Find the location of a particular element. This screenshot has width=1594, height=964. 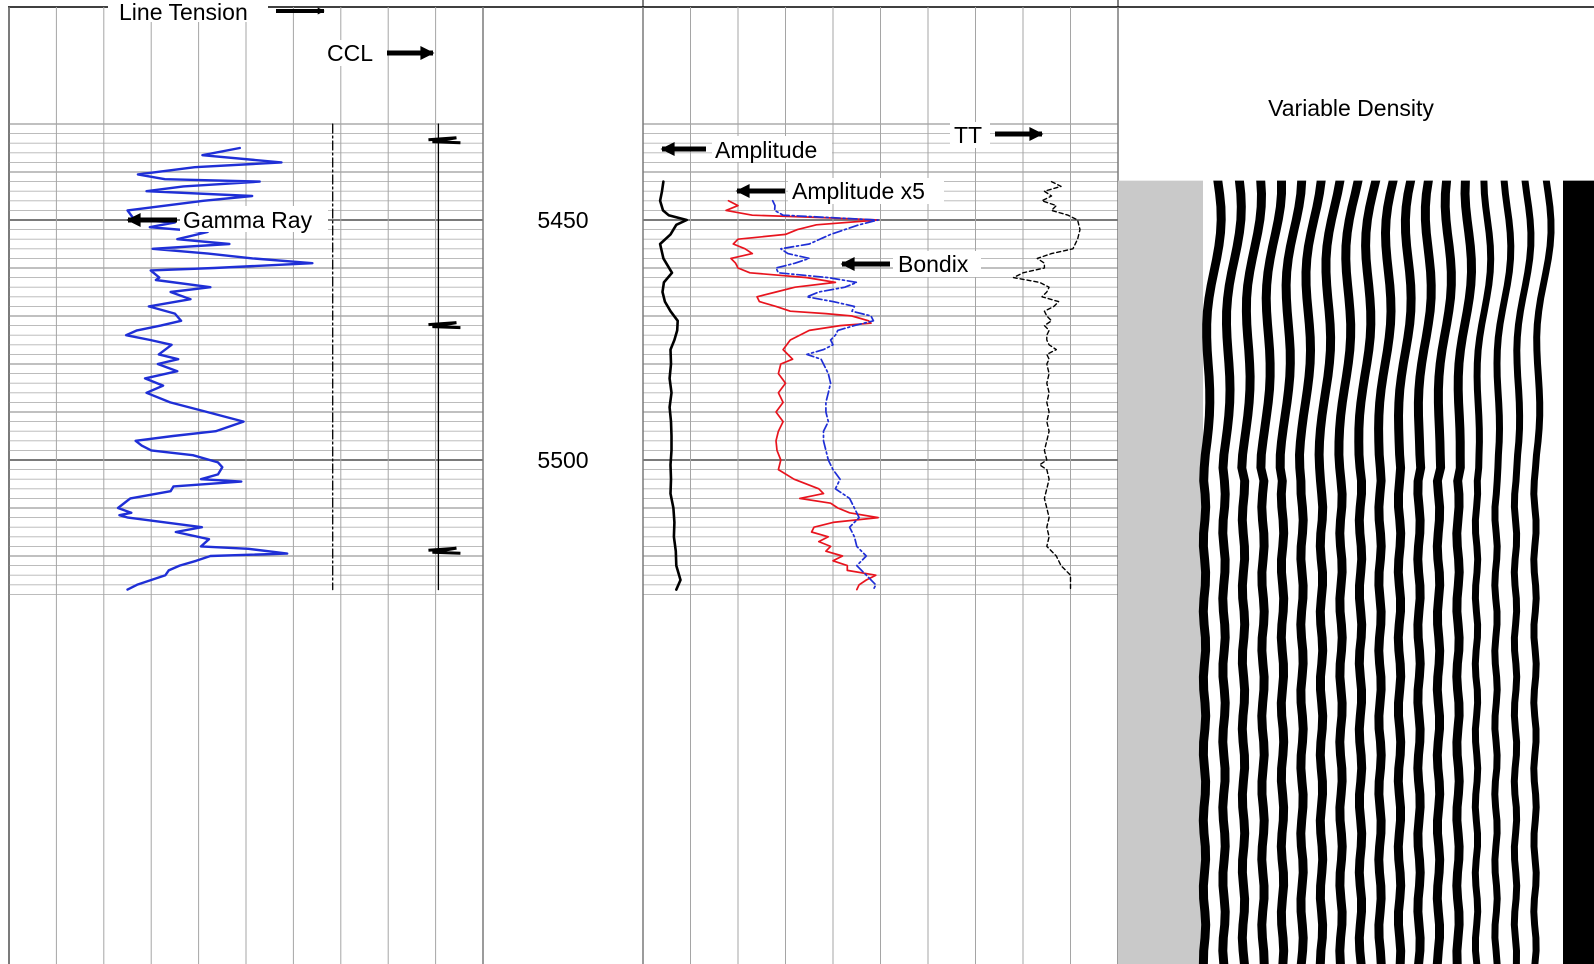

gamma-ray-label: Gamma Ray is located at coordinates (227, 219).